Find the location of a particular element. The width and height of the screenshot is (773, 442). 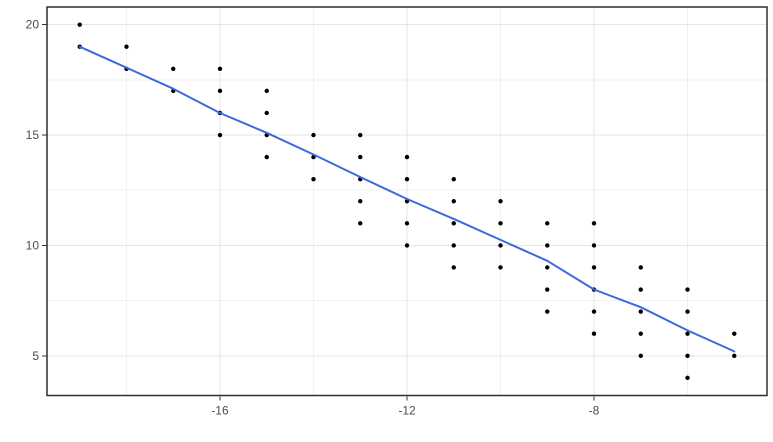

y-axis-tick-label: 10 is located at coordinates (33, 245).